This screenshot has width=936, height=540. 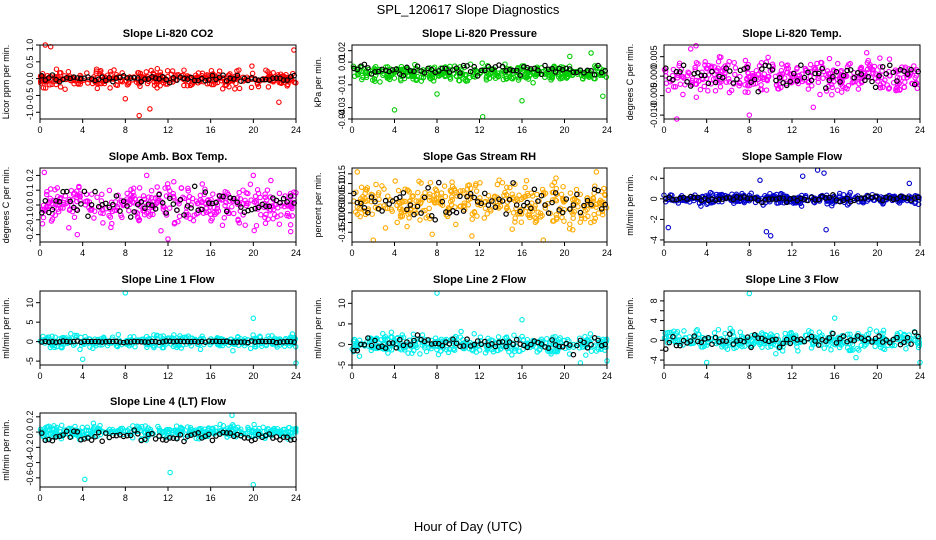 What do you see at coordinates (39, 130) in the screenshot?
I see `x-tick-label: 0` at bounding box center [39, 130].